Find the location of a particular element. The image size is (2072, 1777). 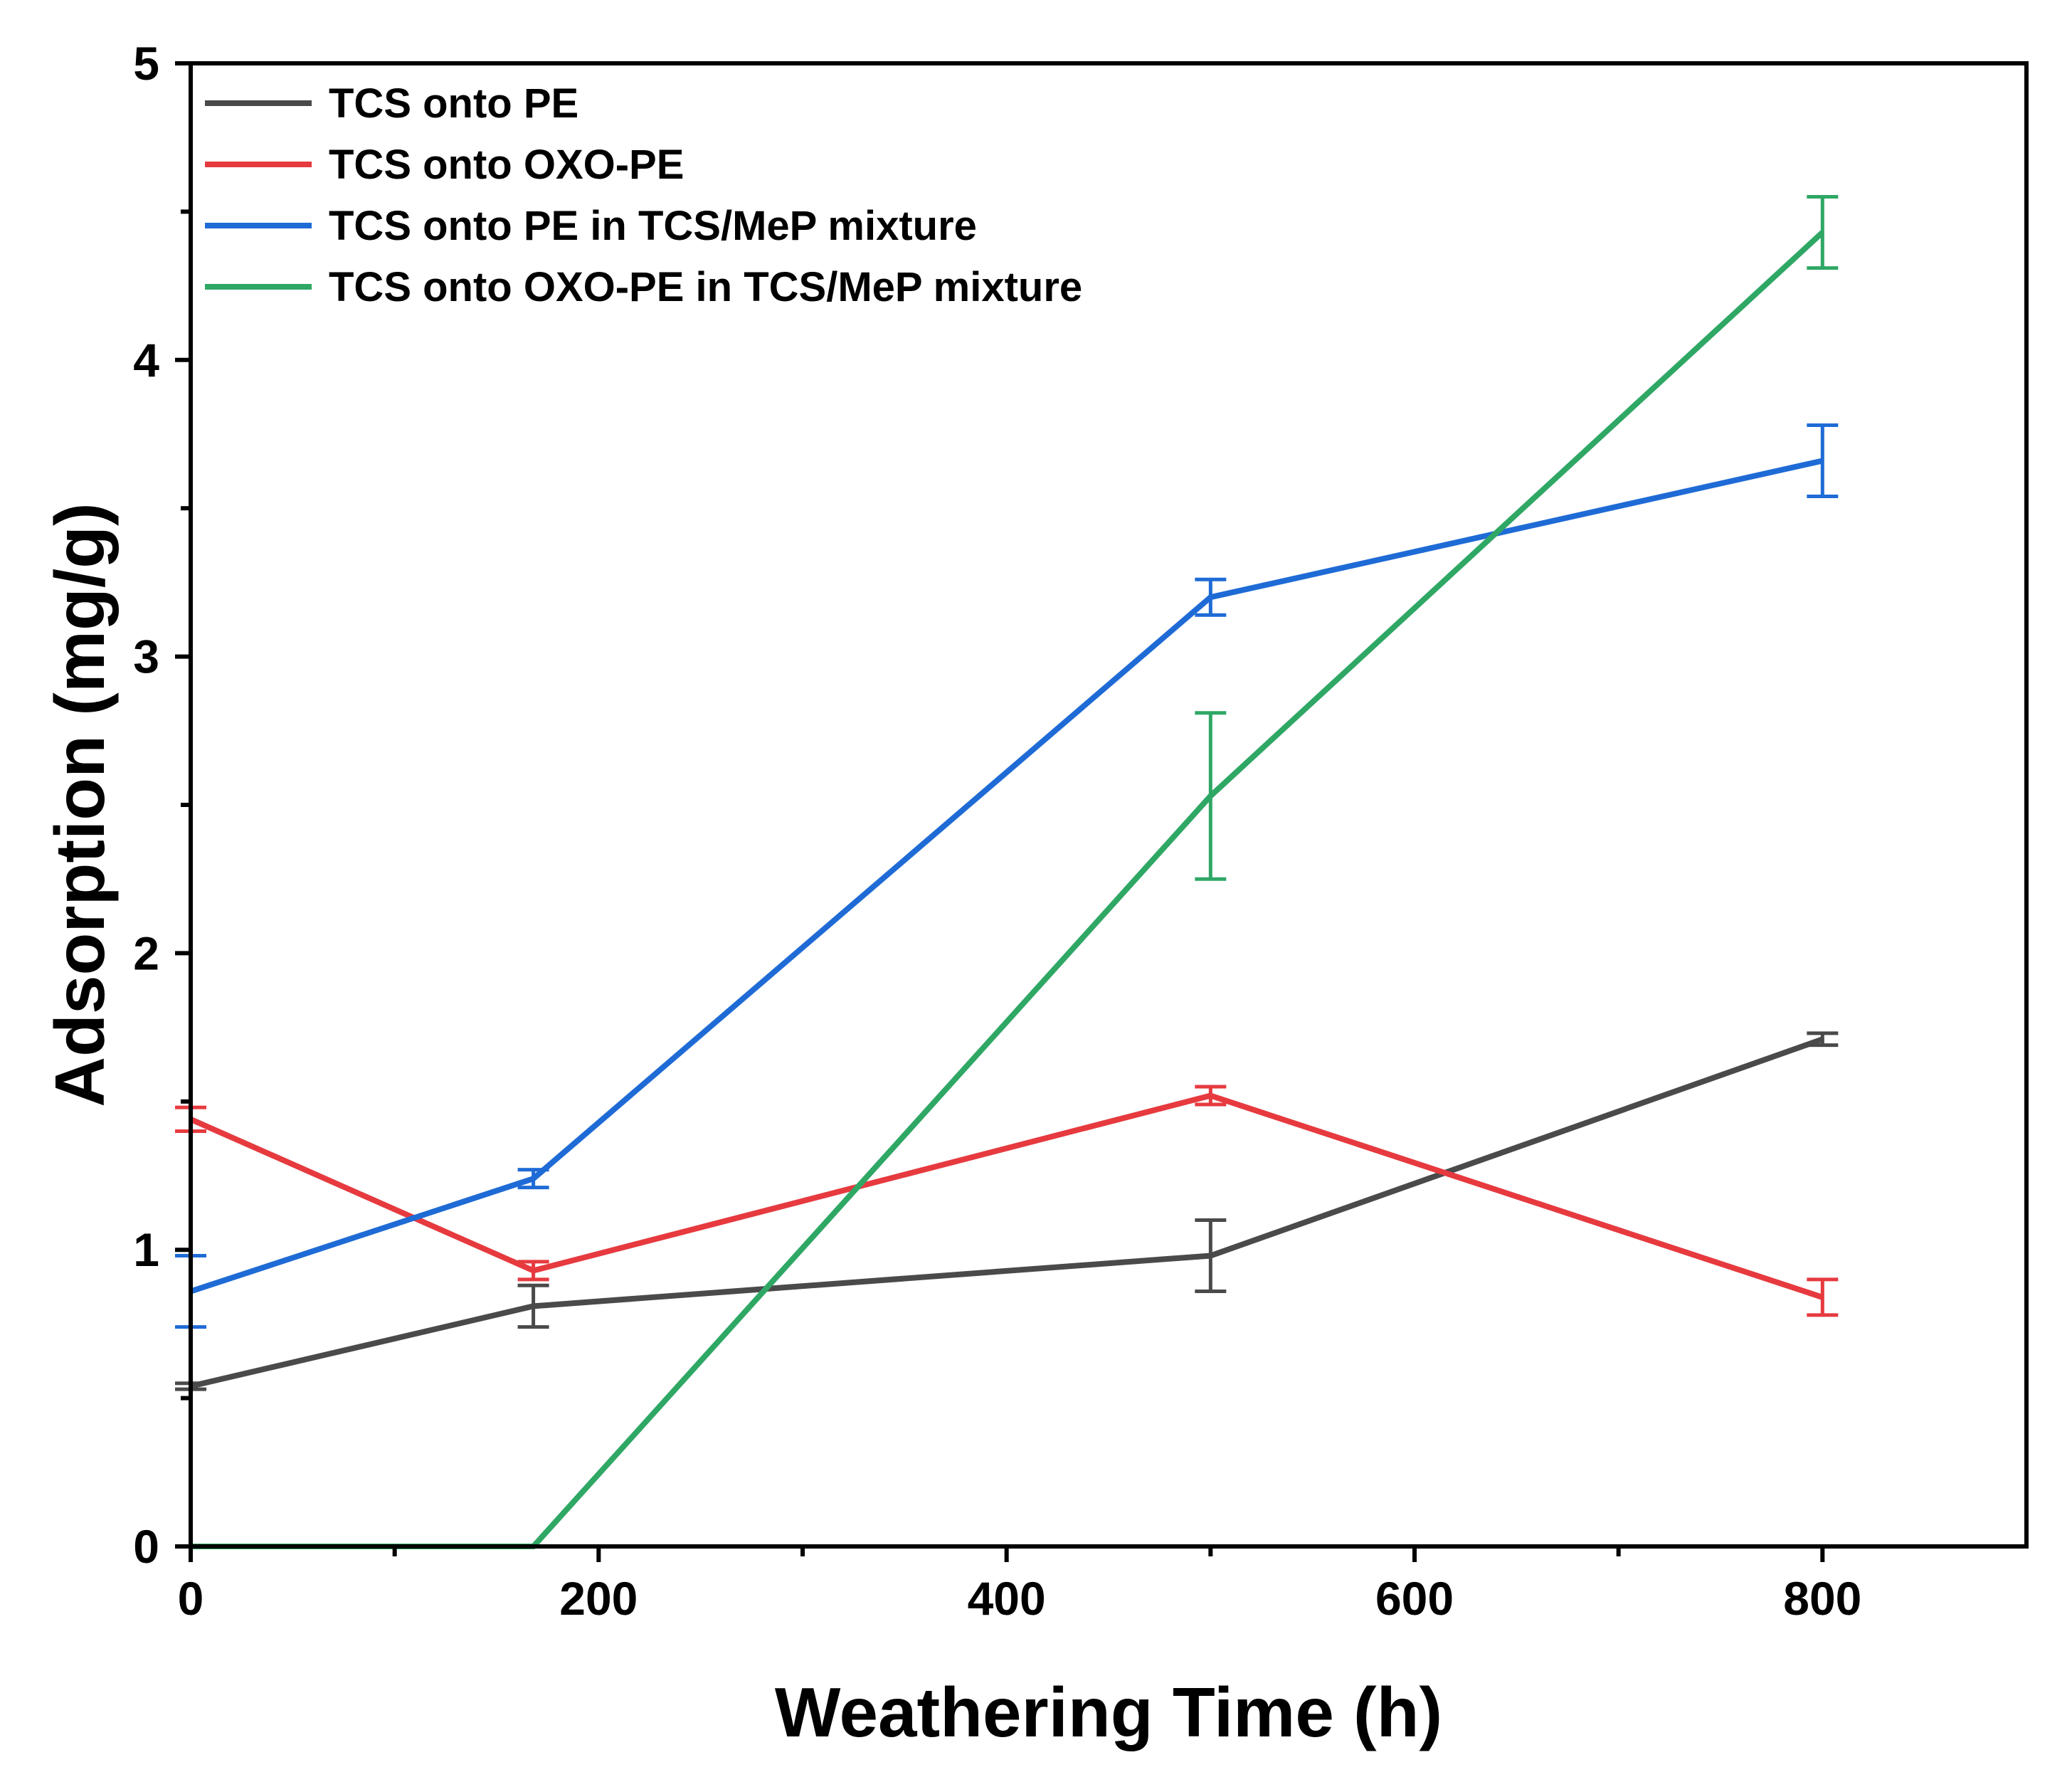

x-axis-title: Weathering Time (h) is located at coordinates (1108, 1712).